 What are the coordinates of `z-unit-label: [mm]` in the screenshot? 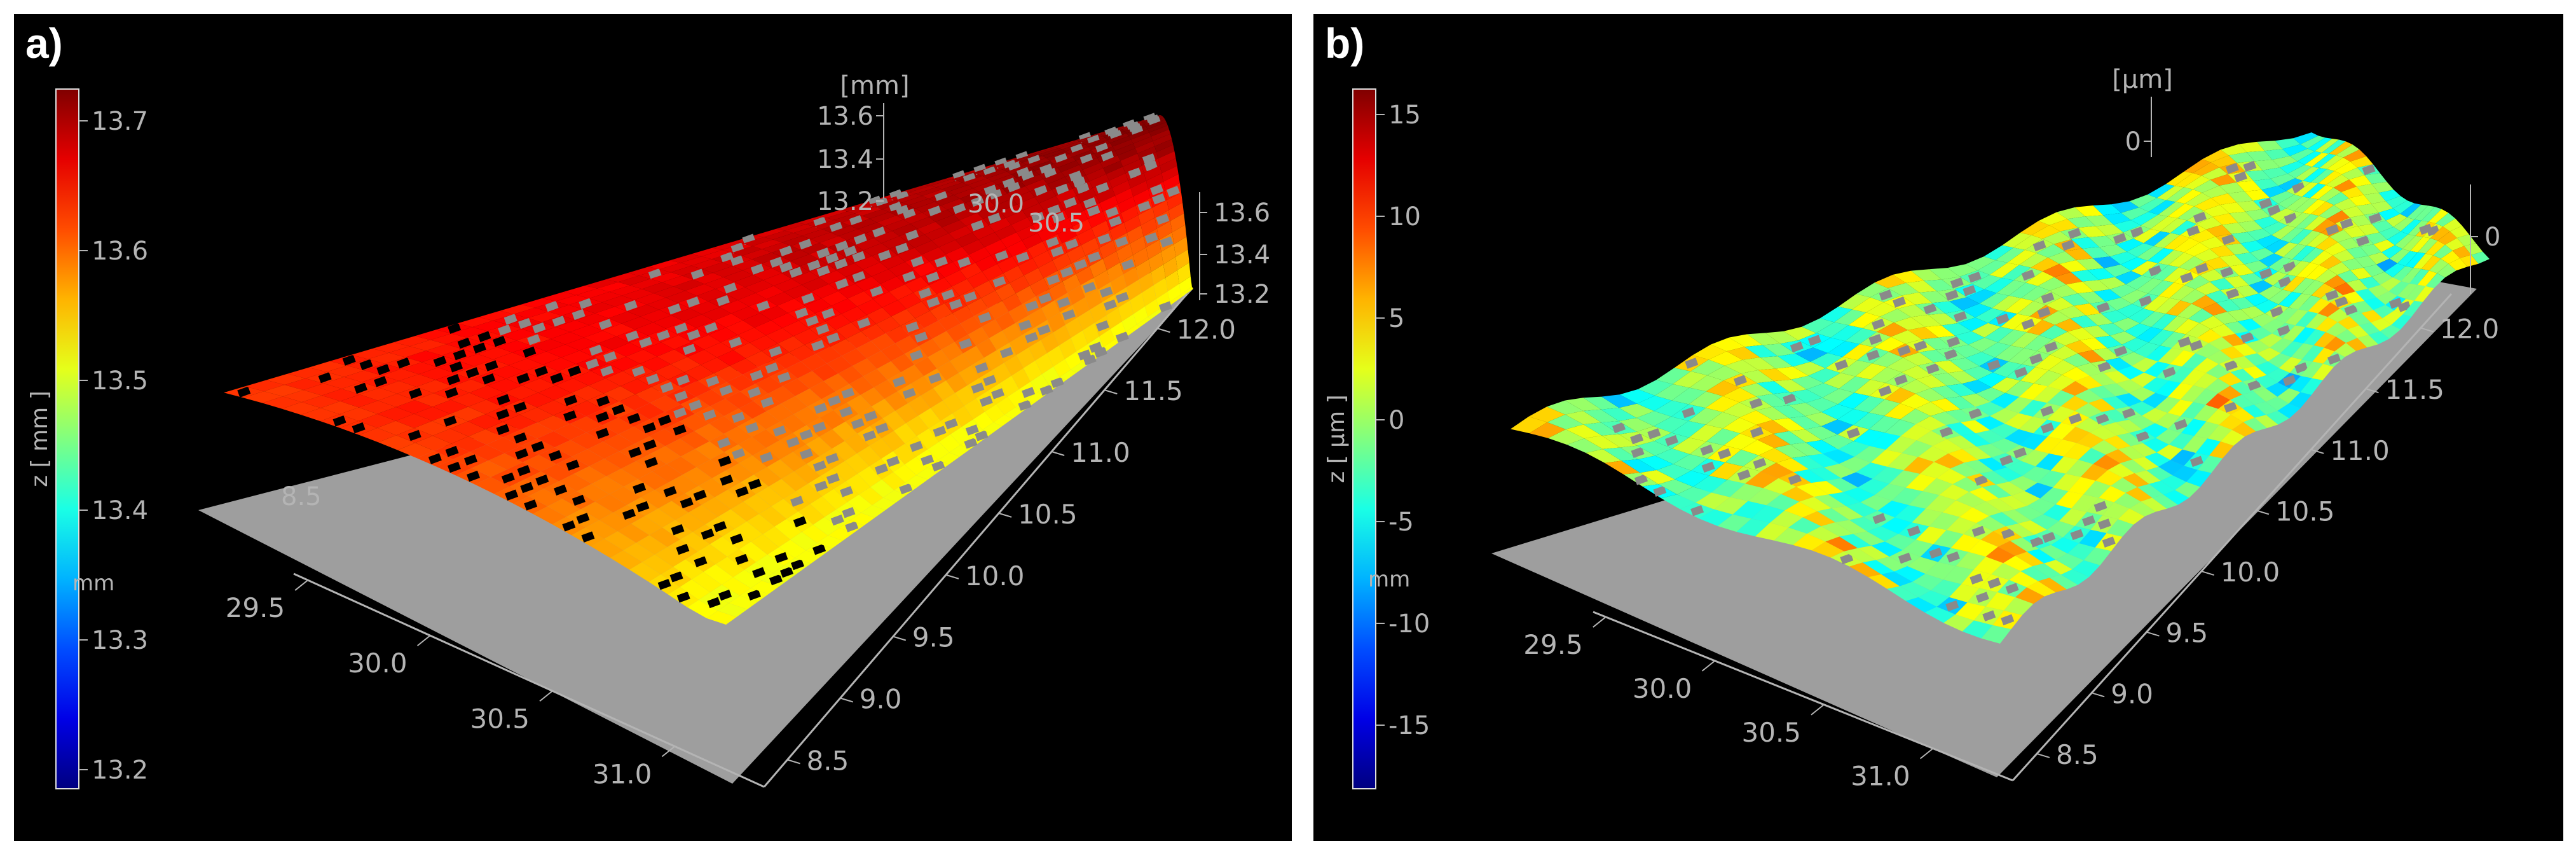 It's located at (875, 86).